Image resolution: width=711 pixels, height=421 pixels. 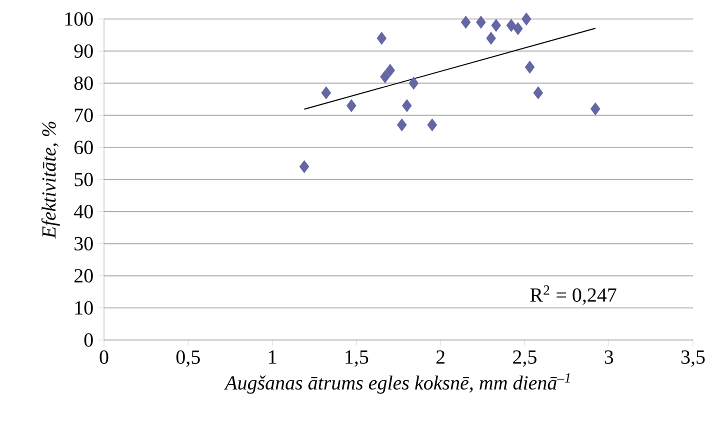 What do you see at coordinates (83, 147) in the screenshot?
I see `y-tick-label: 60` at bounding box center [83, 147].